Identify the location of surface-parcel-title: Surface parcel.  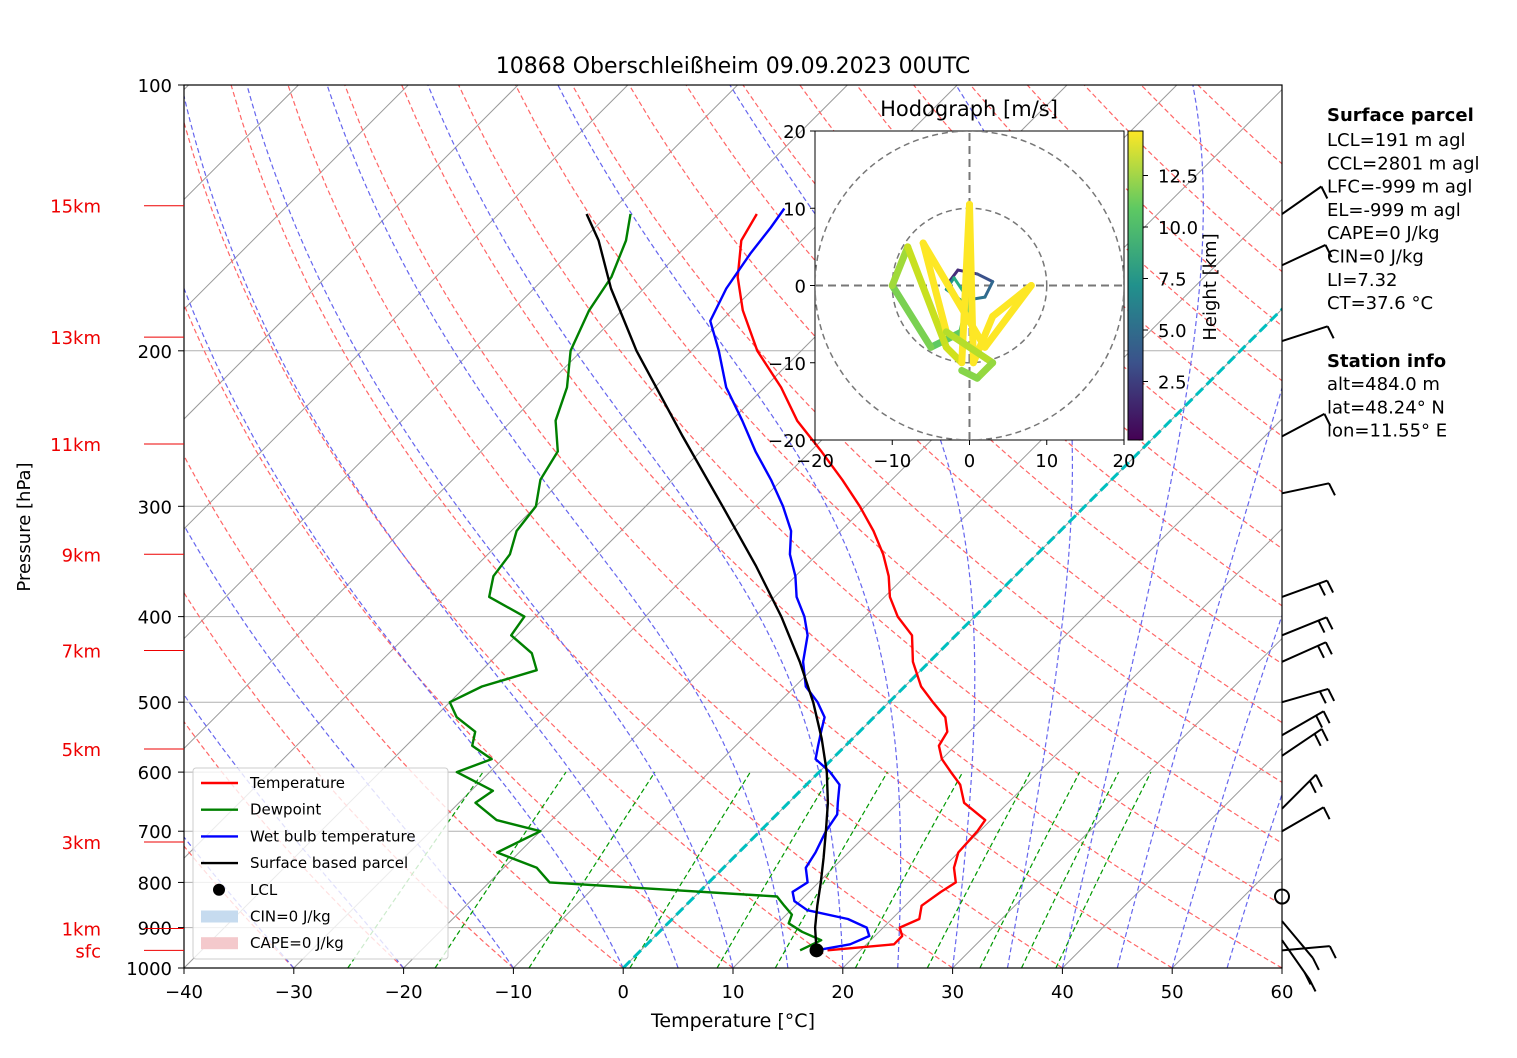
(1400, 115).